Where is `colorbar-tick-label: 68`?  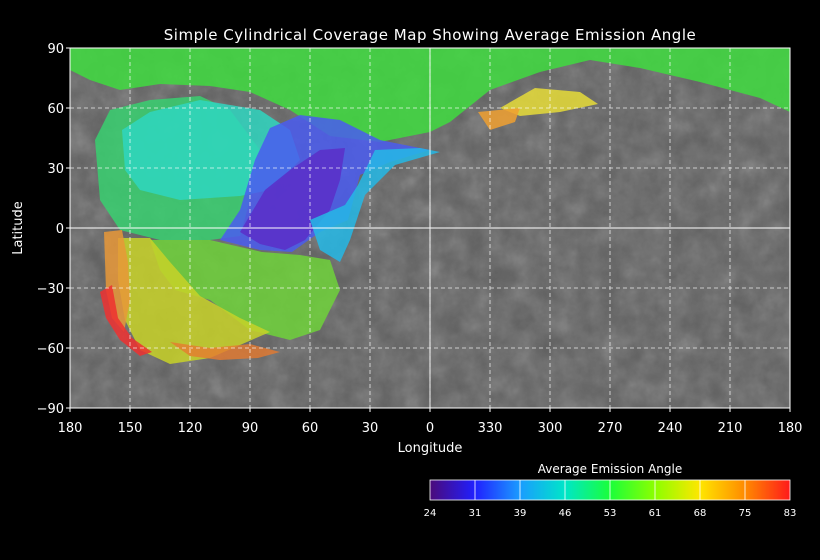
colorbar-tick-label: 68 is located at coordinates (700, 513).